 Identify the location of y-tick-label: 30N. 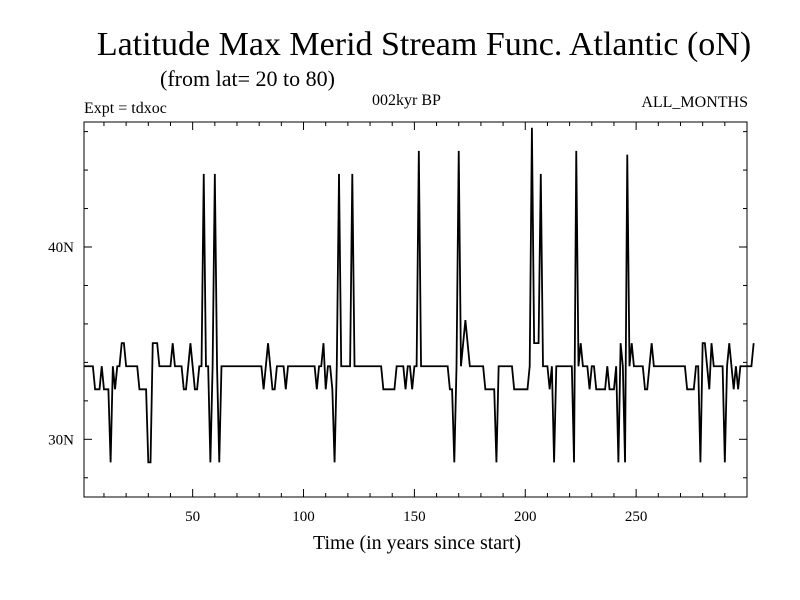
(61, 440).